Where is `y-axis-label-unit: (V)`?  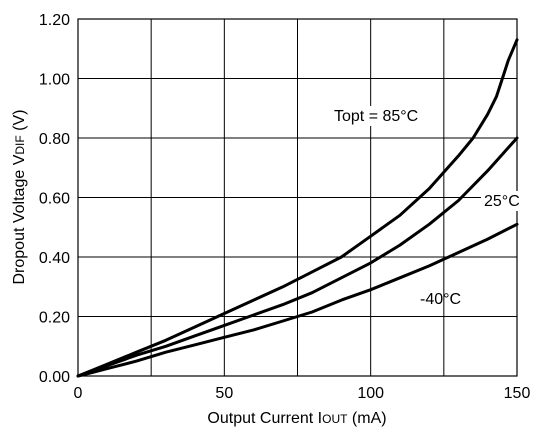 y-axis-label-unit: (V) is located at coordinates (19, 123).